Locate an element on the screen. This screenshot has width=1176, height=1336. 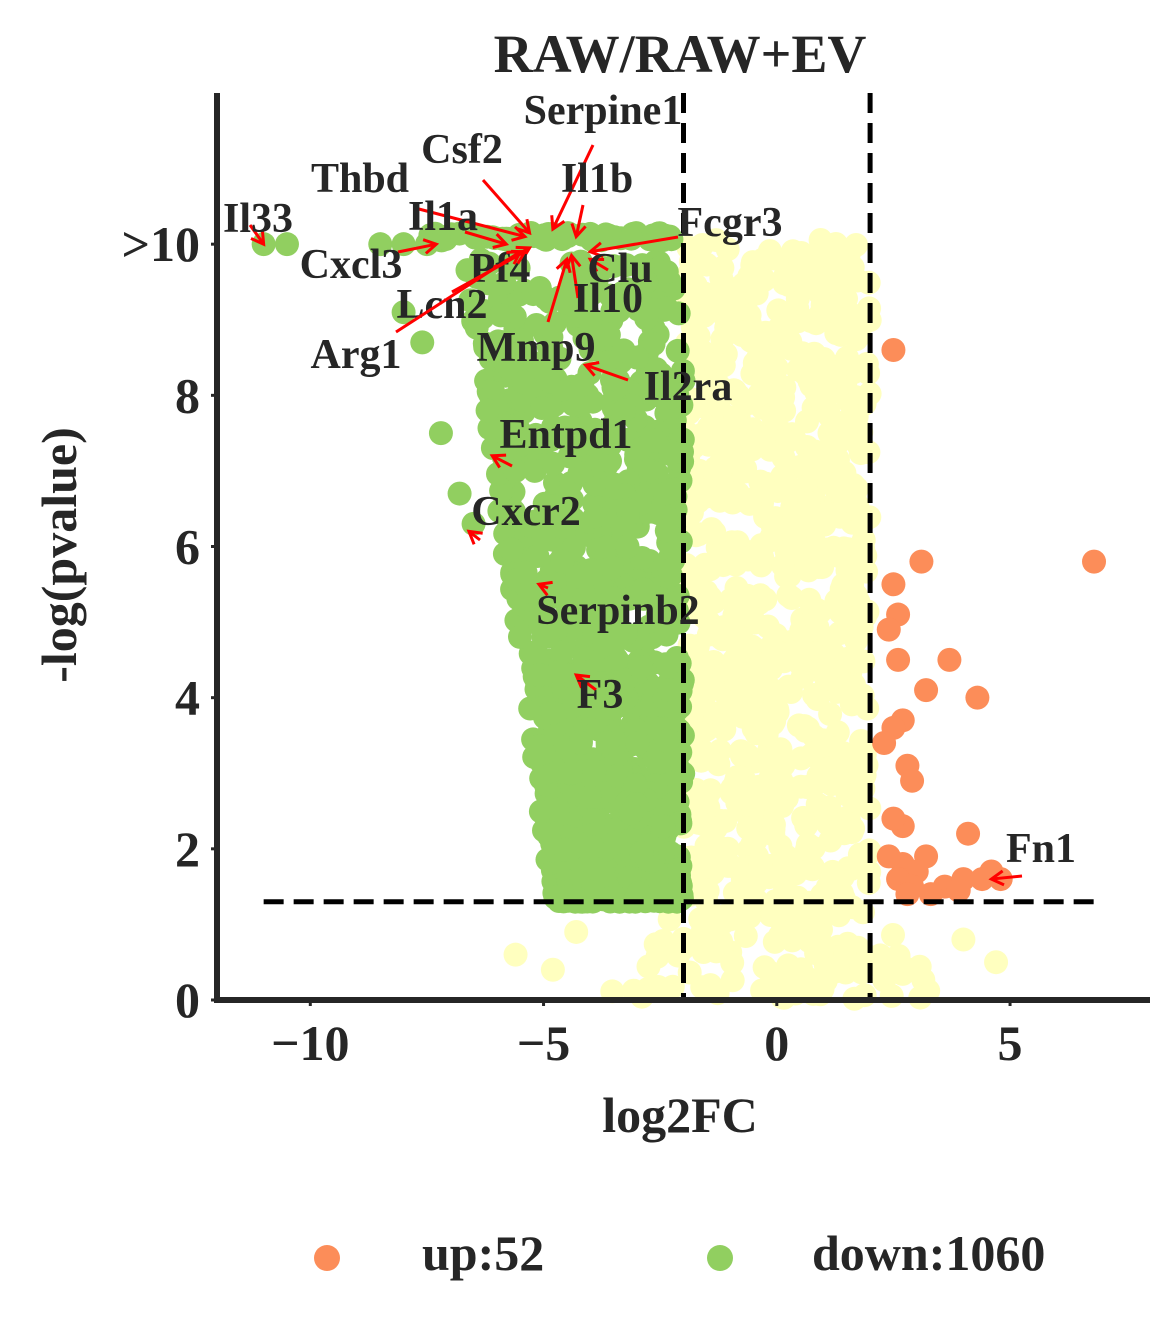
gene-label: Il33 is located at coordinates (258, 219).